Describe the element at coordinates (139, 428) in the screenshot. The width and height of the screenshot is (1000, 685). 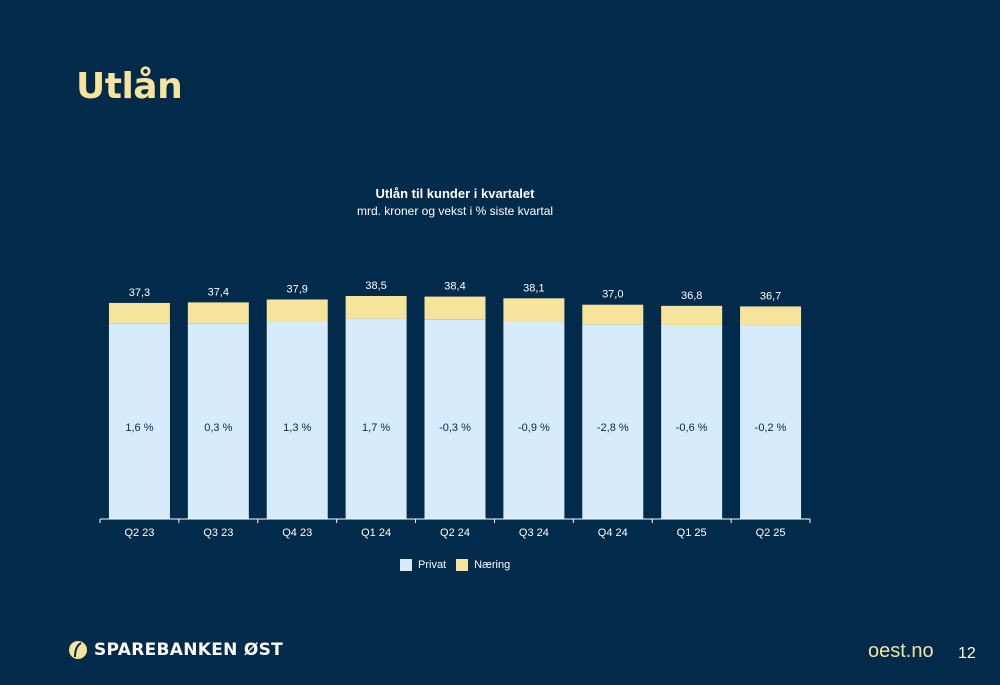
I see `growth-label: 1,6 %` at that location.